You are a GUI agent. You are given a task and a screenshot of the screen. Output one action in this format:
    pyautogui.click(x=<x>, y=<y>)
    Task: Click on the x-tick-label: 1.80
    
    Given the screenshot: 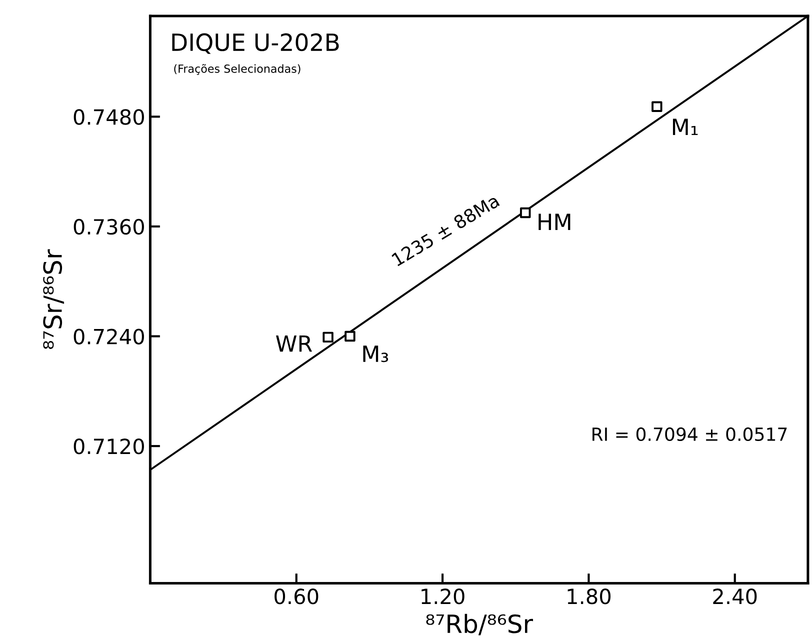 What is the action you would take?
    pyautogui.click(x=589, y=596)
    